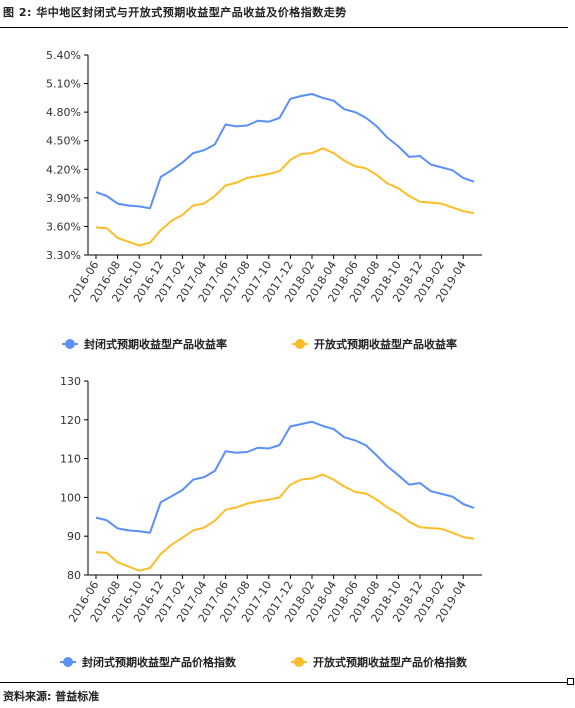 The width and height of the screenshot is (575, 708). Describe the element at coordinates (155, 344) in the screenshot. I see `legend-label: 封闭式预期收益型产品收益率` at that location.